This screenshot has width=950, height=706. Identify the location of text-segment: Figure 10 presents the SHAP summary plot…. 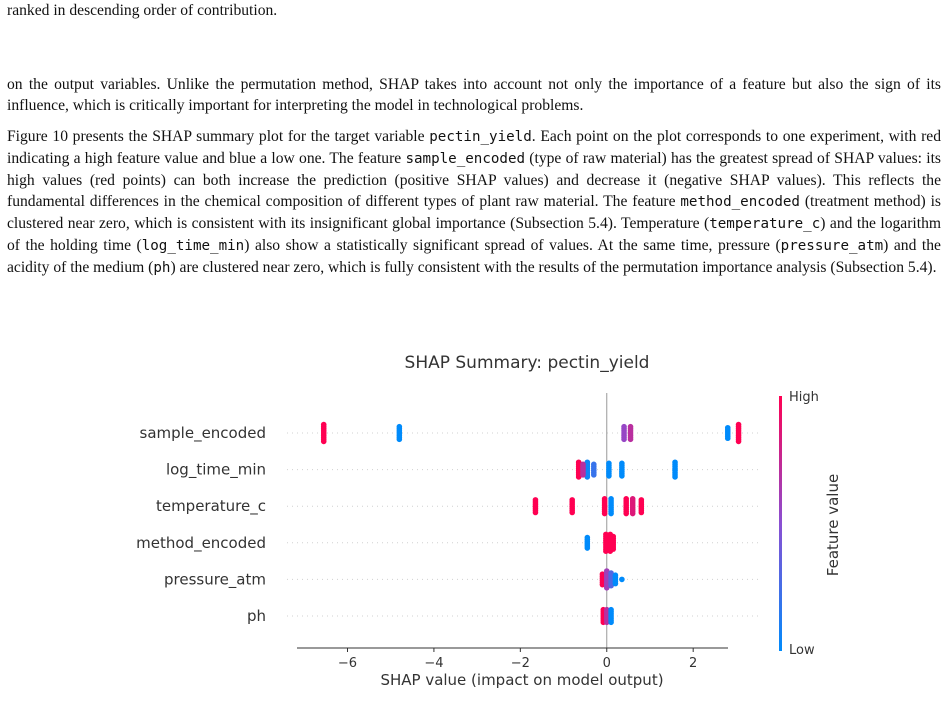
(218, 136).